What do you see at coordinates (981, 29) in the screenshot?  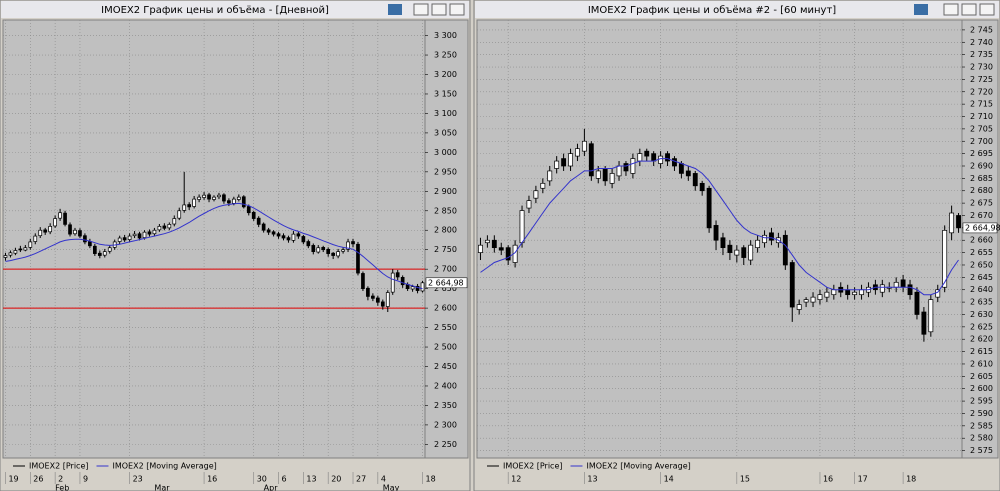 I see `y-tick-label: 2 745` at bounding box center [981, 29].